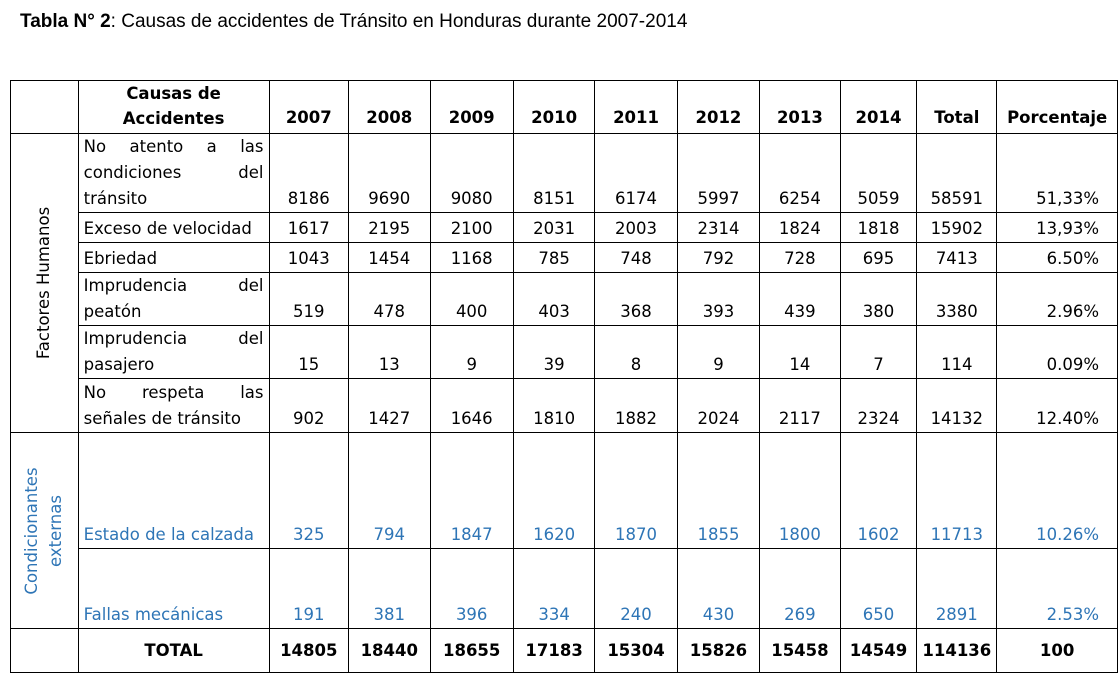 This screenshot has width=1118, height=680. What do you see at coordinates (309, 107) in the screenshot?
I see `header-year: 2007` at bounding box center [309, 107].